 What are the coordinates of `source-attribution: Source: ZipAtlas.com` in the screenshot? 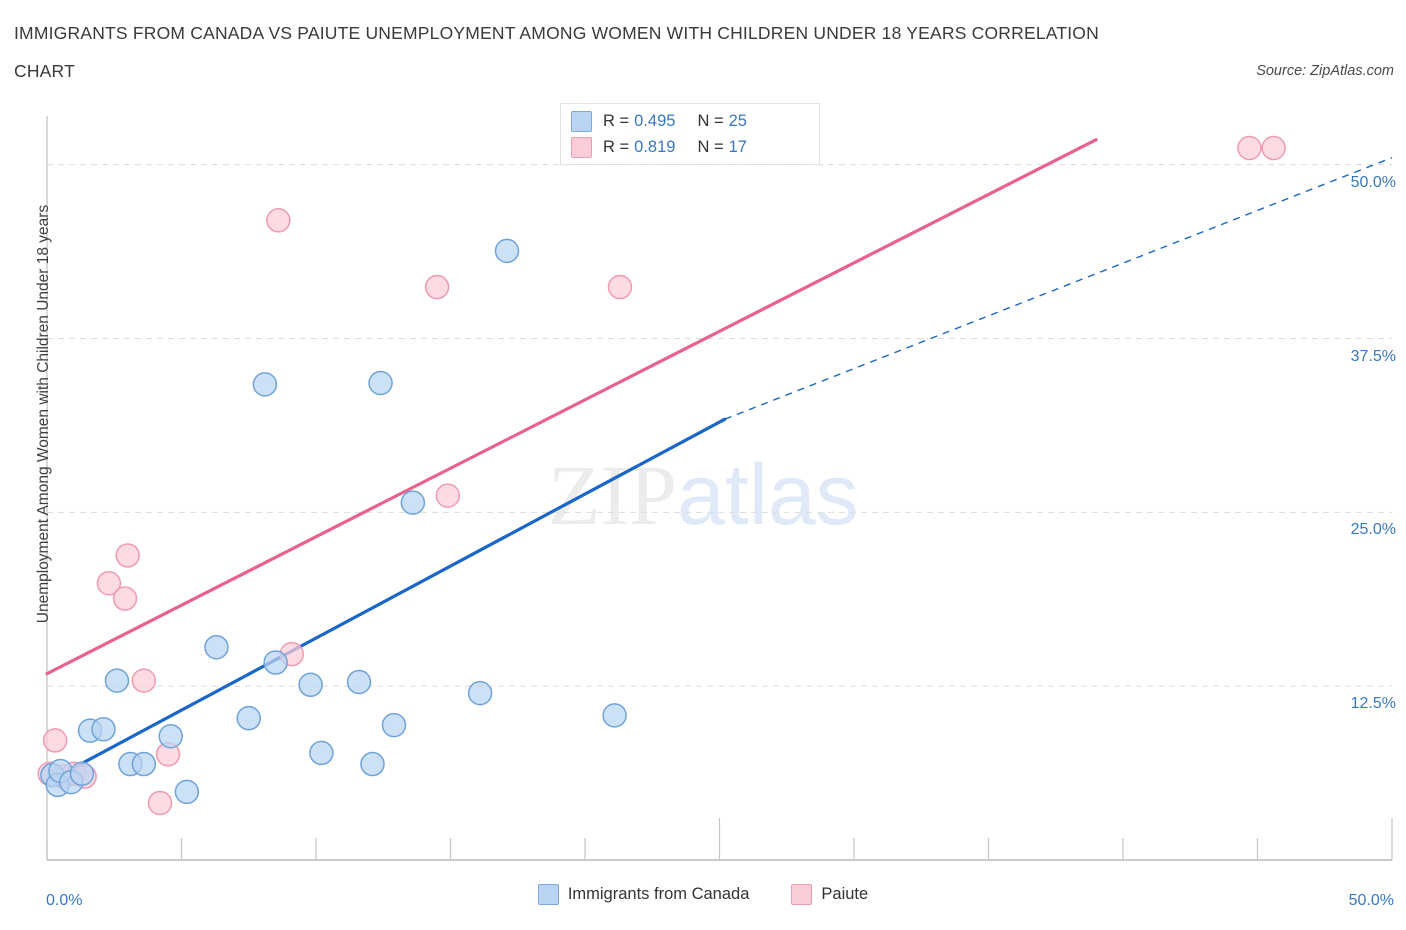 It's located at (1325, 71).